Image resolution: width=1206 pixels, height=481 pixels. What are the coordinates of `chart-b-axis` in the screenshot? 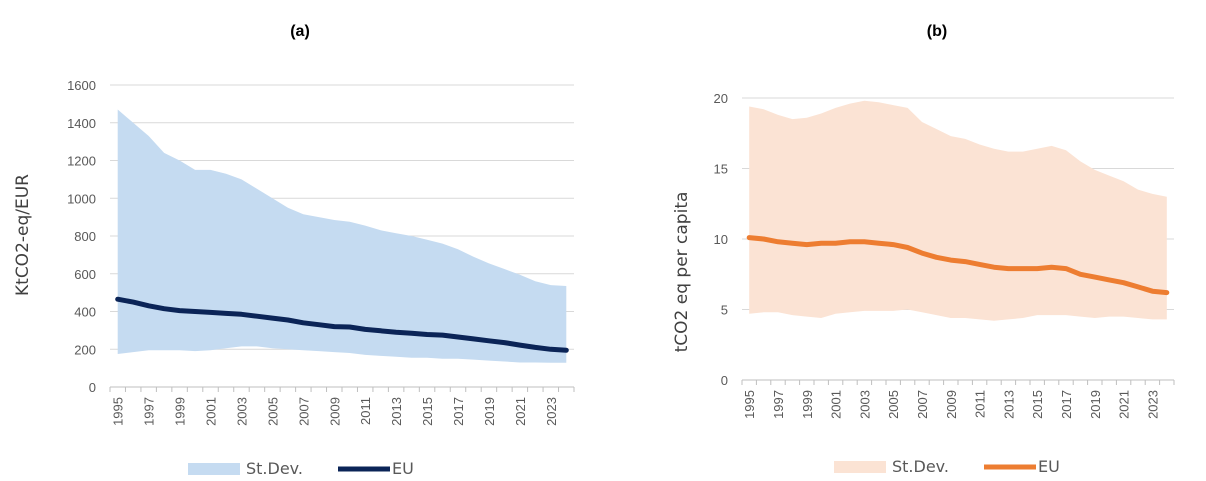 It's located at (958, 382).